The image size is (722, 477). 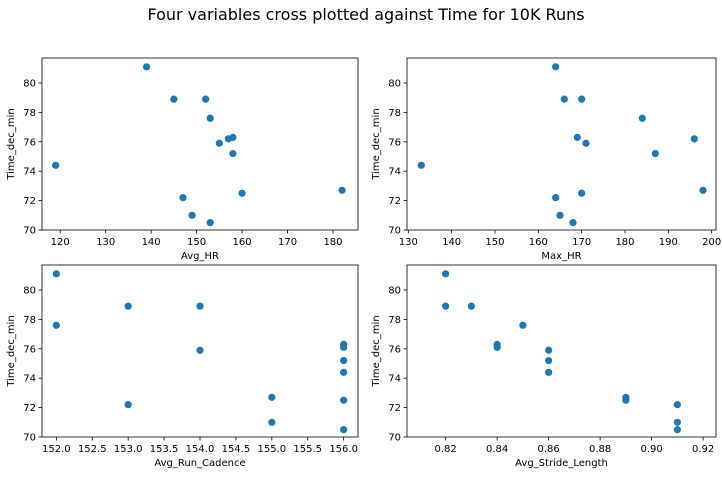 What do you see at coordinates (711, 242) in the screenshot?
I see `x-tick-label: 200` at bounding box center [711, 242].